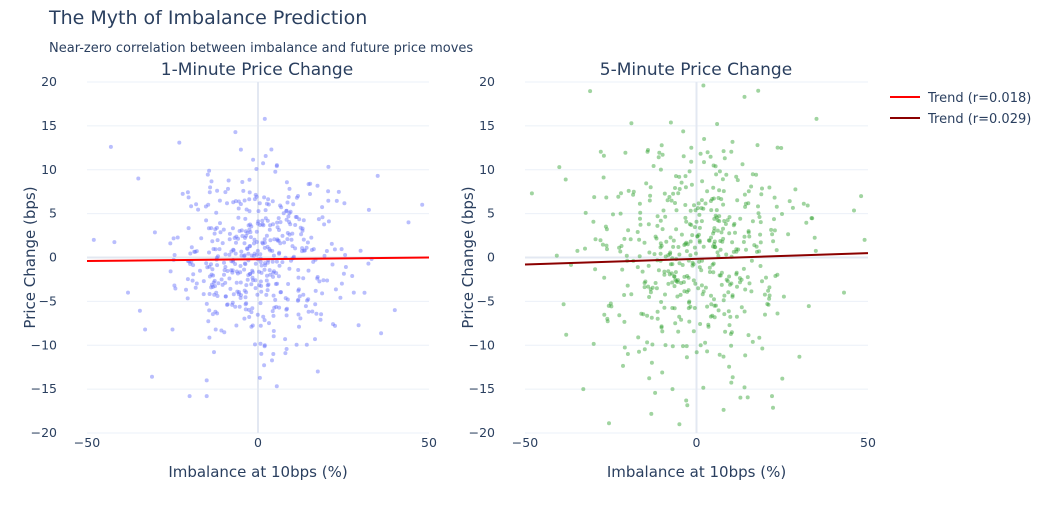 This screenshot has width=1049, height=507. Describe the element at coordinates (979, 98) in the screenshot. I see `legend-label: Trend (r=0.018)` at that location.